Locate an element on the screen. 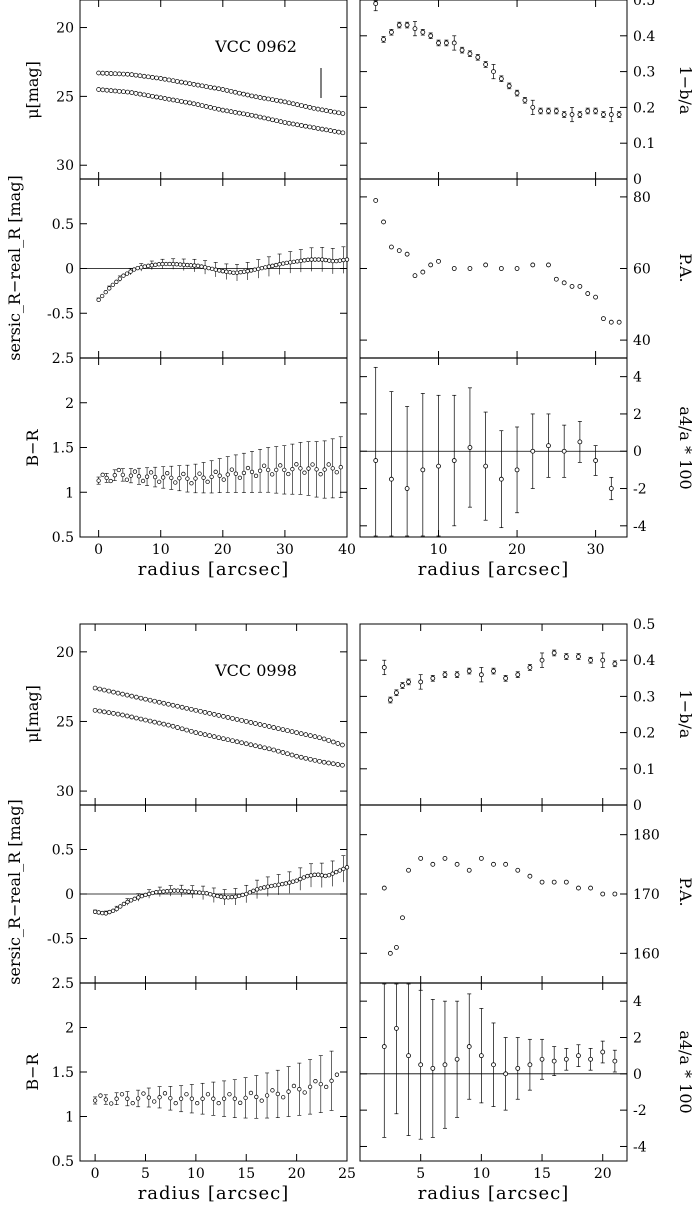  ell-tick-label: 0.3 is located at coordinates (644, 697).